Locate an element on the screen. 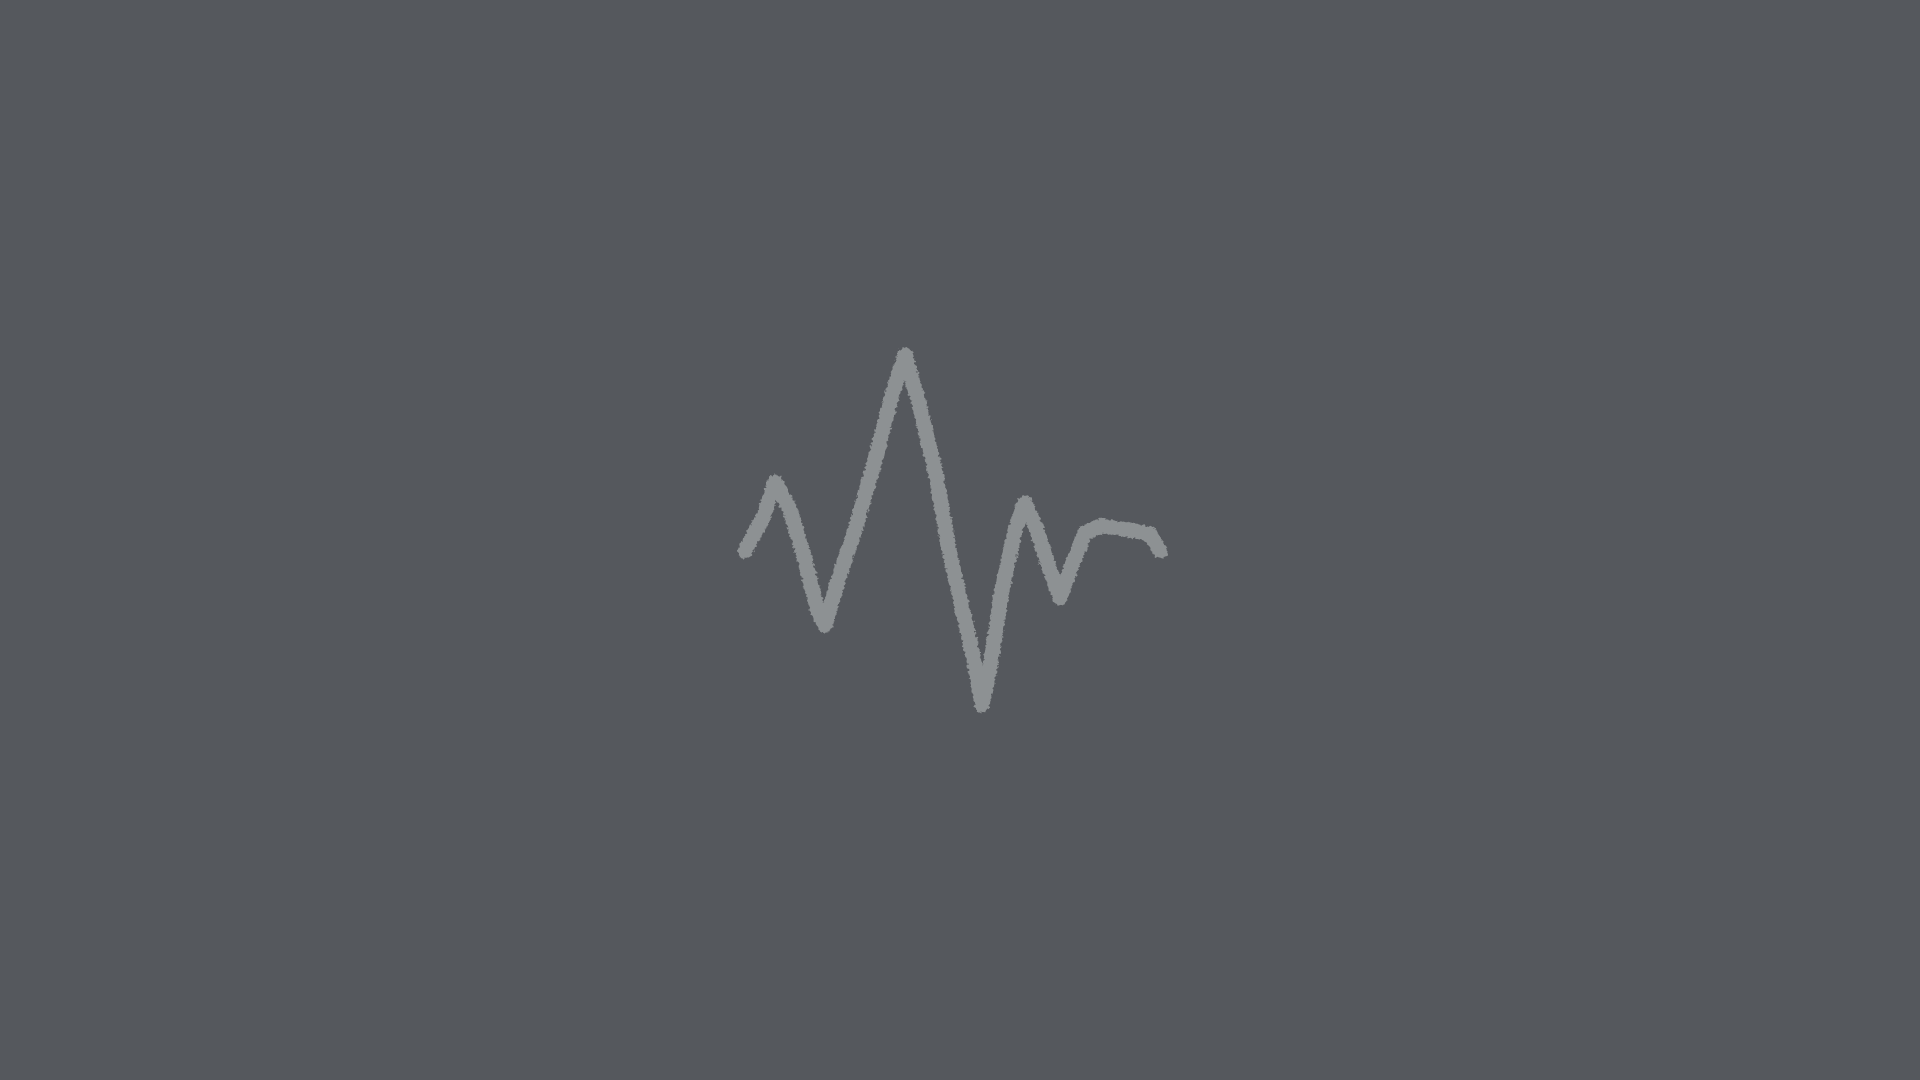  waveform-pulse is located at coordinates (952, 530).